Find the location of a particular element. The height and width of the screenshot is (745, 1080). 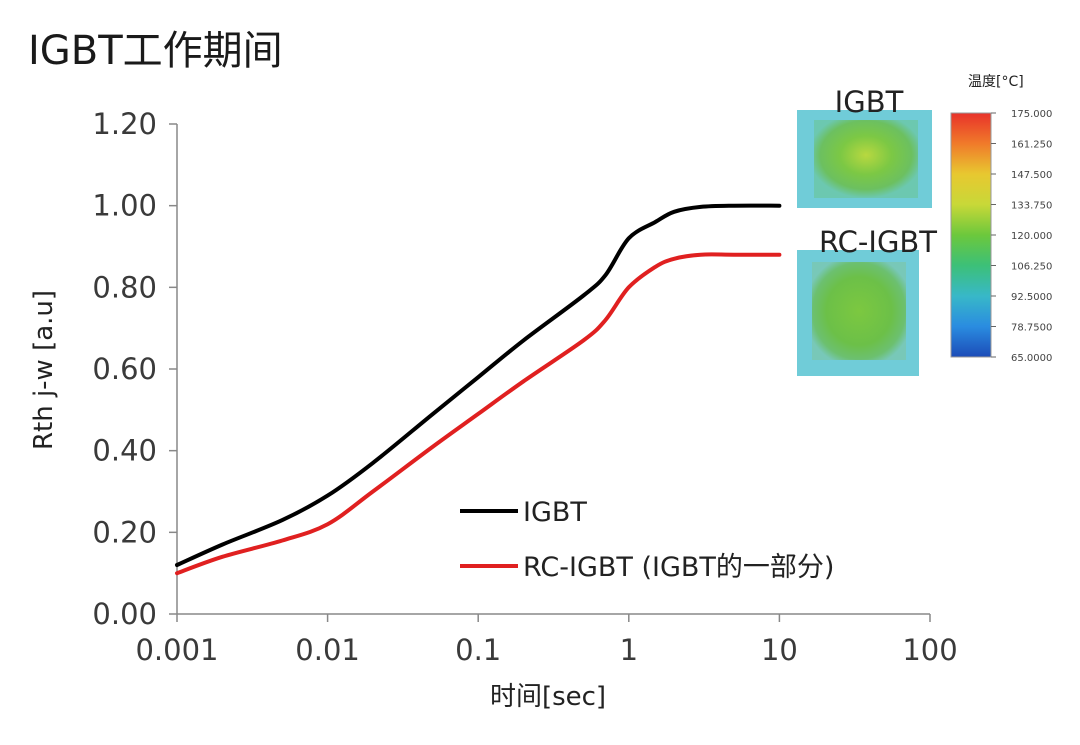

x-tick-label: 10 is located at coordinates (779, 650).